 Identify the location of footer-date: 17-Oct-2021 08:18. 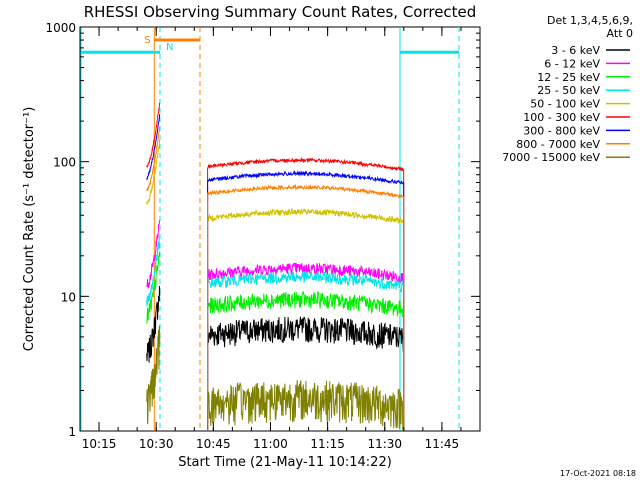
(598, 473).